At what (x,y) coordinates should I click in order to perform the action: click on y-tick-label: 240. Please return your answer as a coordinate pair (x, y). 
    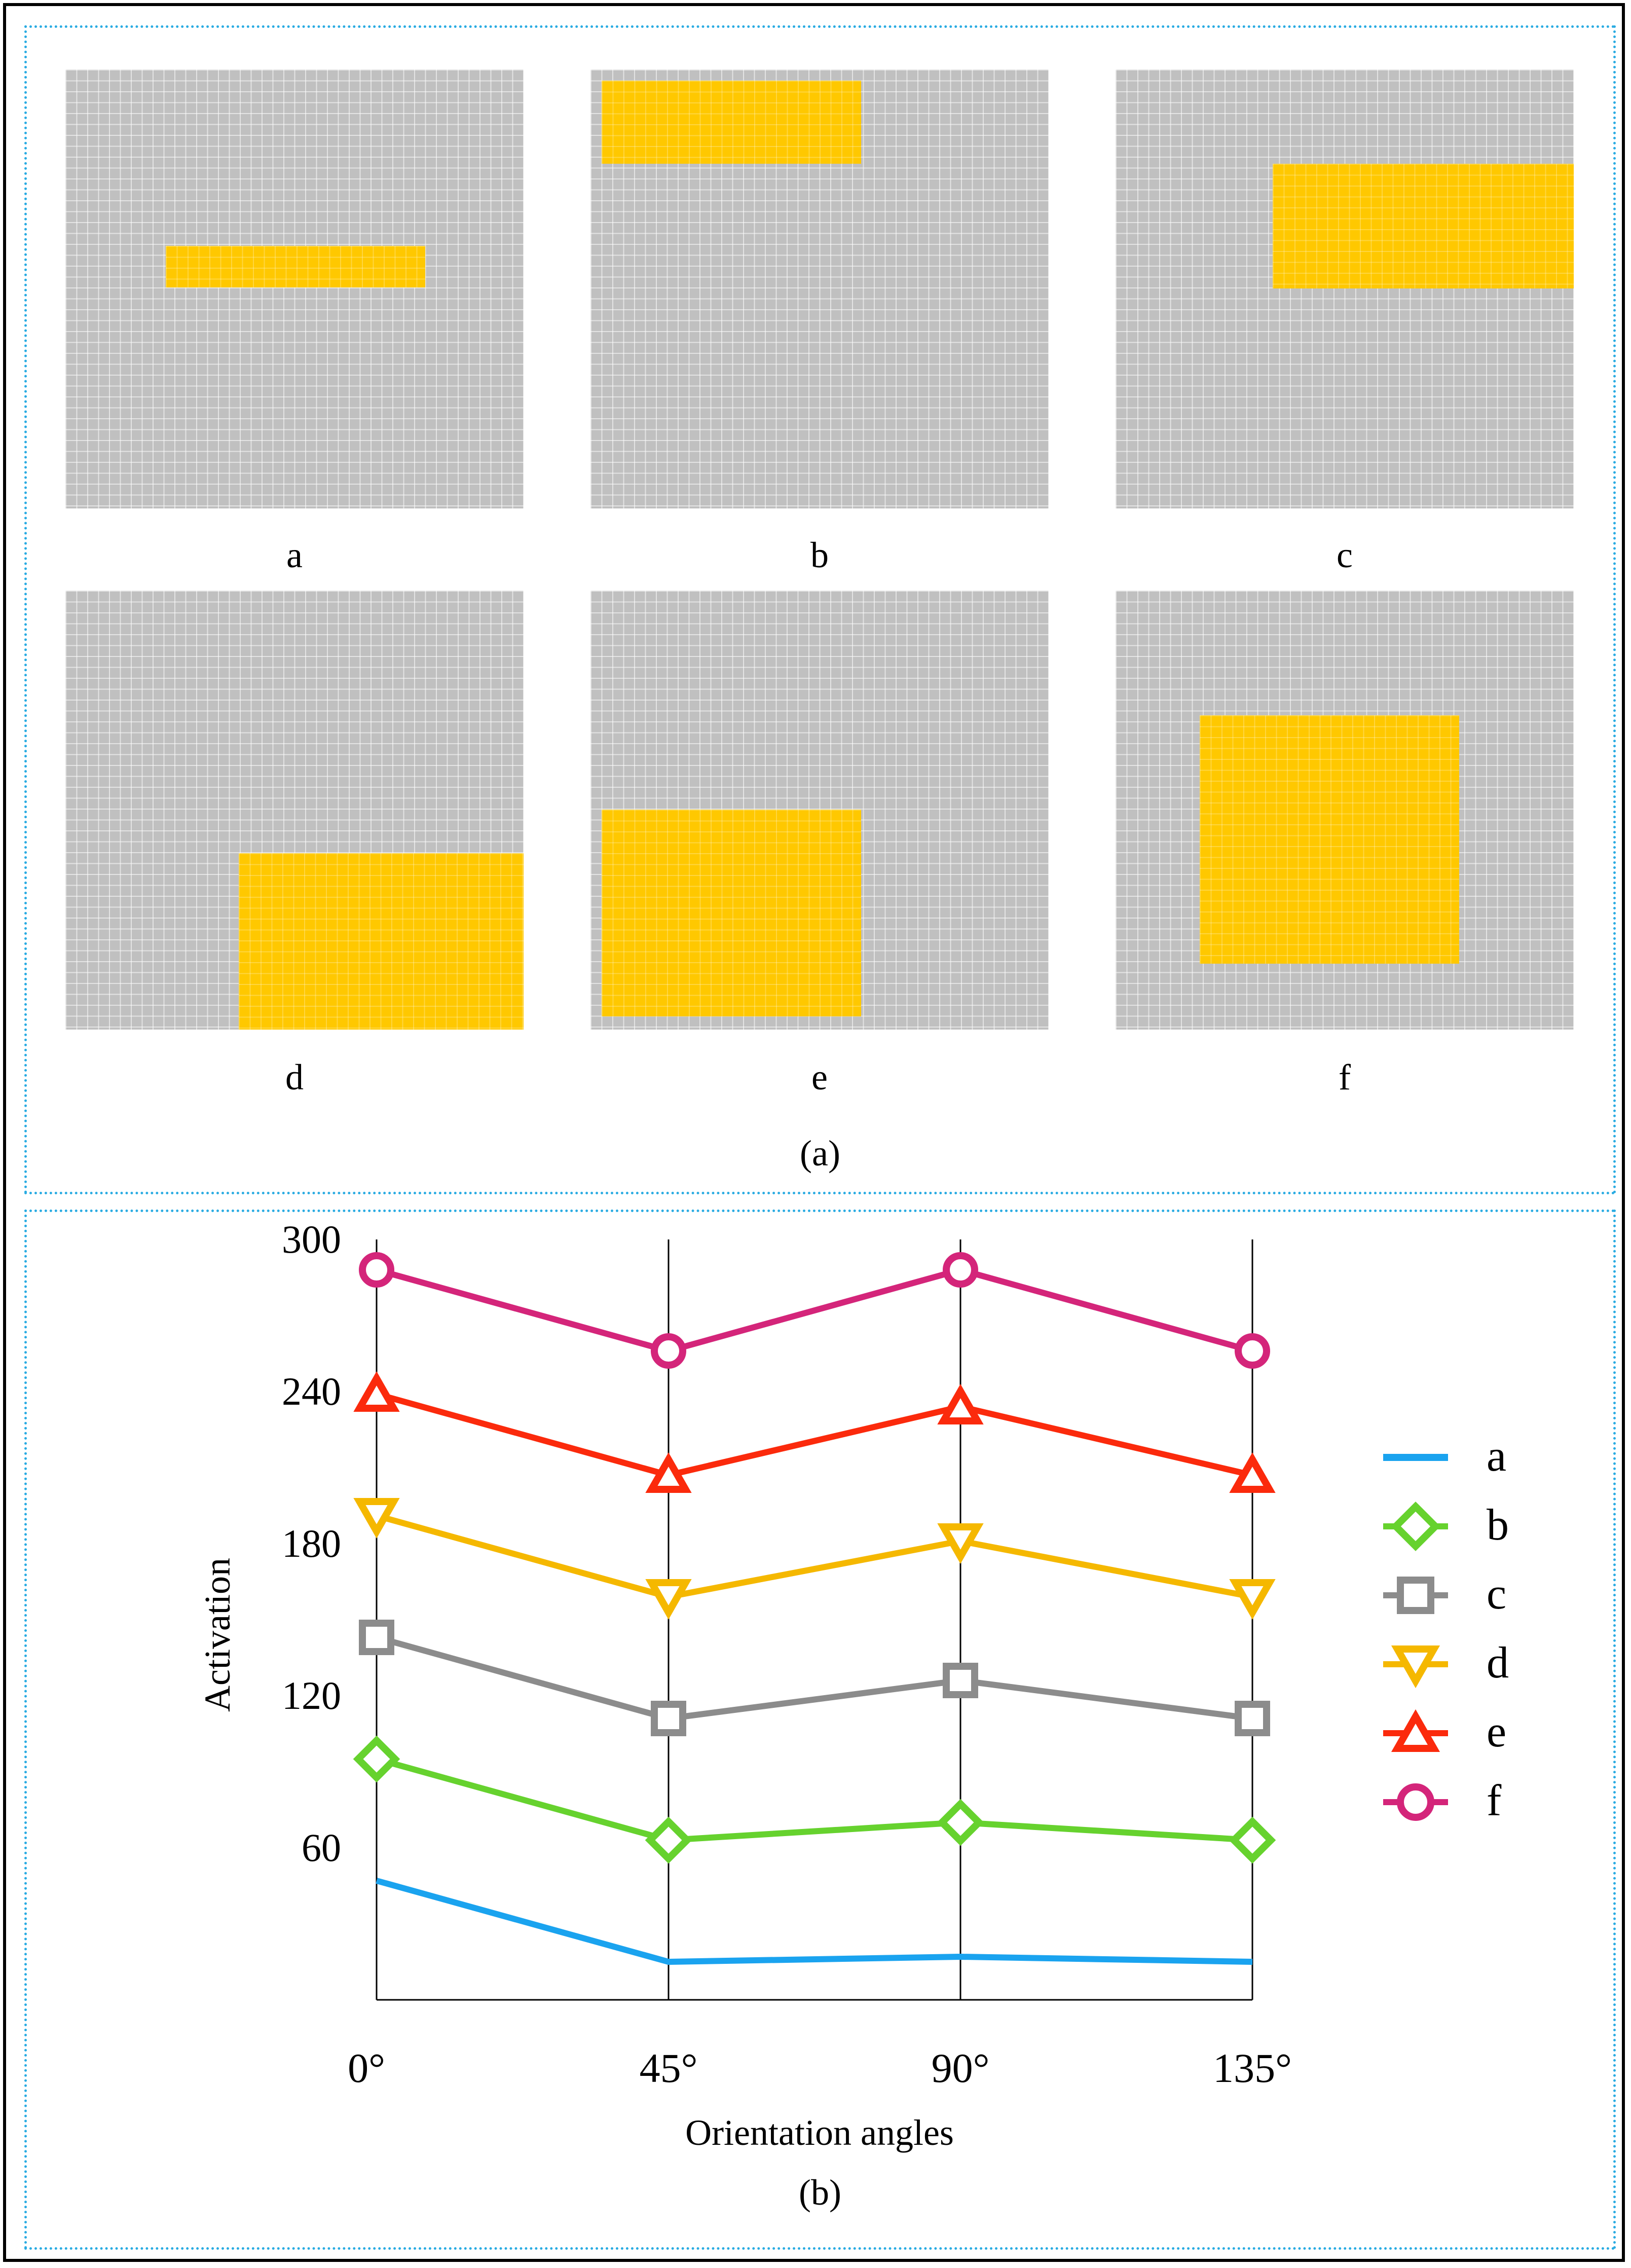
    Looking at the image, I should click on (311, 1391).